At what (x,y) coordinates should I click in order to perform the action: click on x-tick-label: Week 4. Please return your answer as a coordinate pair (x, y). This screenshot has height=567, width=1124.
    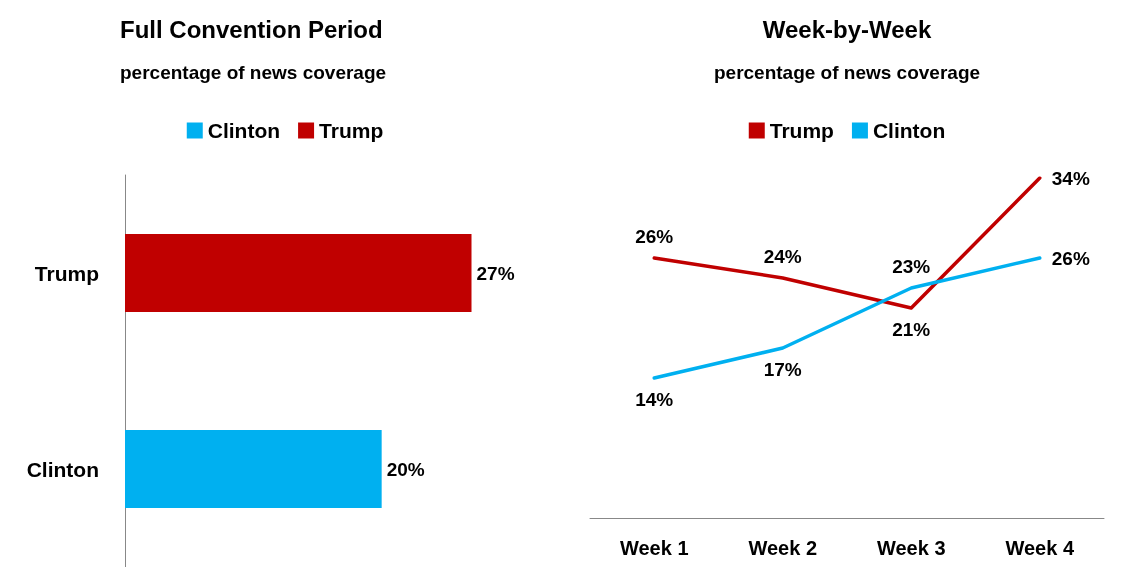
    Looking at the image, I should click on (1040, 548).